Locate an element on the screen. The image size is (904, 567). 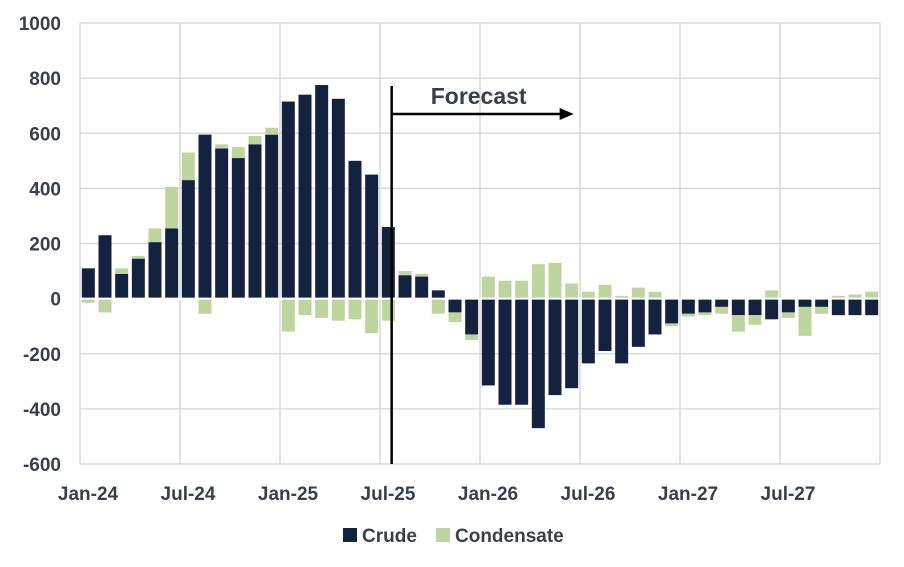
x-tick-label: Jul-26 is located at coordinates (588, 494).